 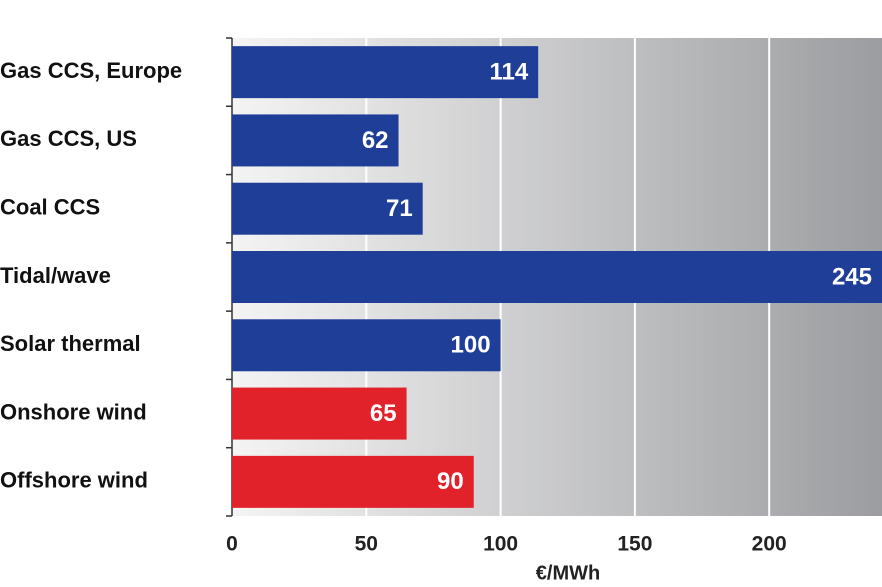 What do you see at coordinates (375, 140) in the screenshot?
I see `value-label: 62` at bounding box center [375, 140].